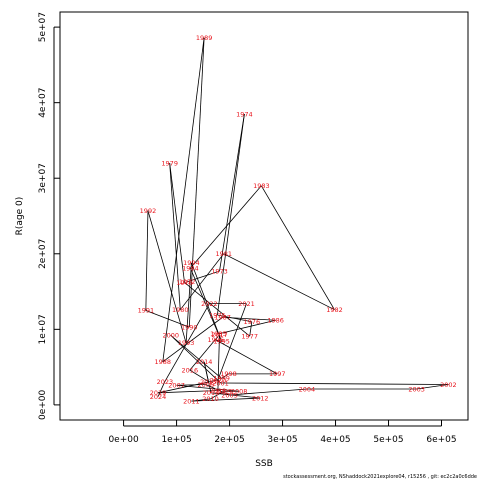 This screenshot has height=480, width=480. Describe the element at coordinates (43, 103) in the screenshot. I see `y-tick-label: 4e+07` at that location.